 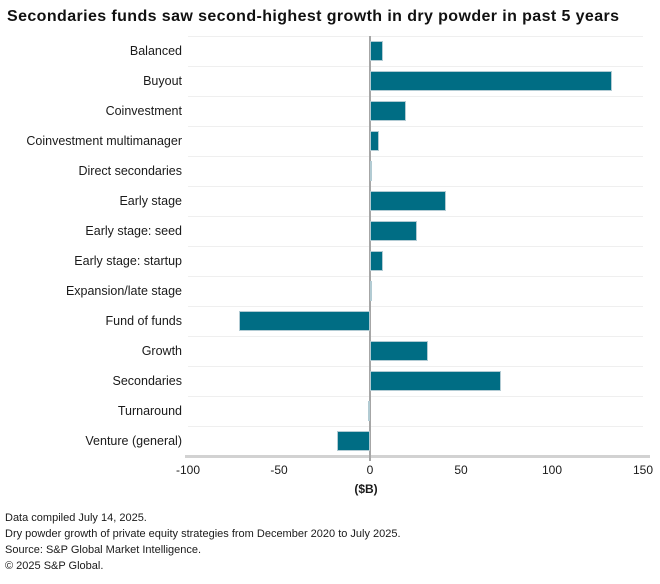 What do you see at coordinates (130, 171) in the screenshot?
I see `category-label: Direct secondaries` at bounding box center [130, 171].